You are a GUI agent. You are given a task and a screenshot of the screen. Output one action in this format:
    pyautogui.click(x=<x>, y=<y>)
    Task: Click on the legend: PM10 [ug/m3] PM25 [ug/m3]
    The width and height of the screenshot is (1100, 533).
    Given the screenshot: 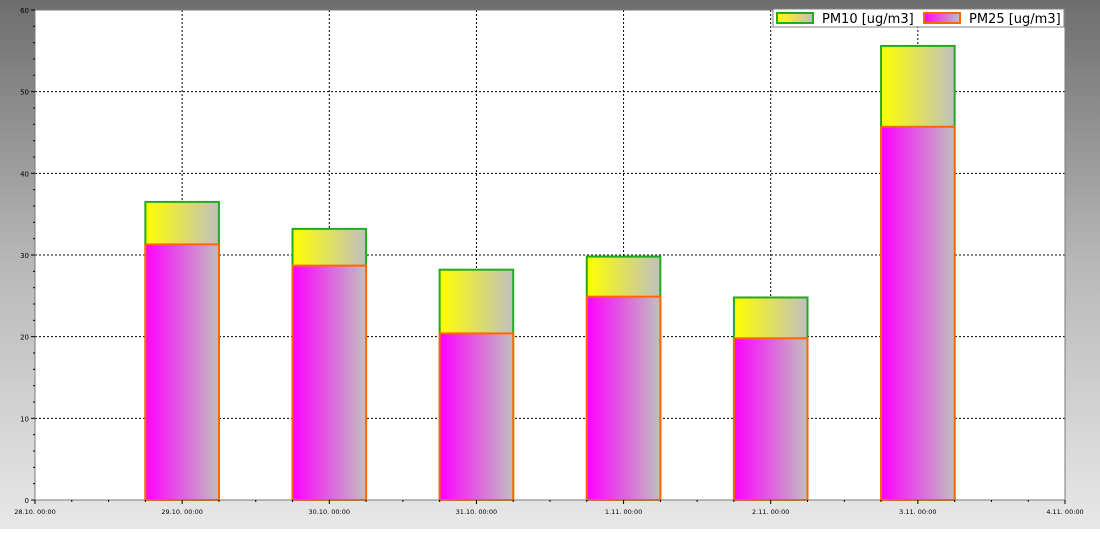 What is the action you would take?
    pyautogui.click(x=918, y=18)
    